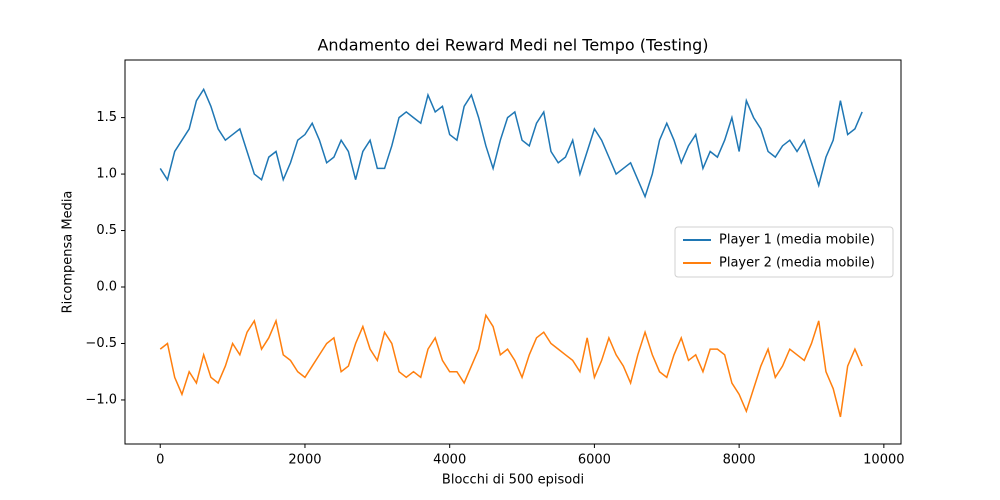  What do you see at coordinates (449, 460) in the screenshot?
I see `x-tick-label: 4000` at bounding box center [449, 460].